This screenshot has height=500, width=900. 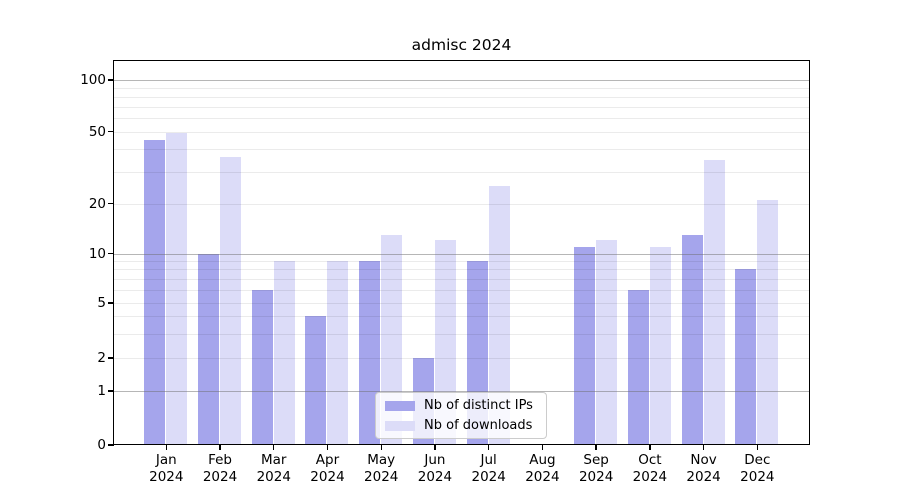 What do you see at coordinates (703, 468) in the screenshot?
I see `x-tick-label: Nov 2024` at bounding box center [703, 468].